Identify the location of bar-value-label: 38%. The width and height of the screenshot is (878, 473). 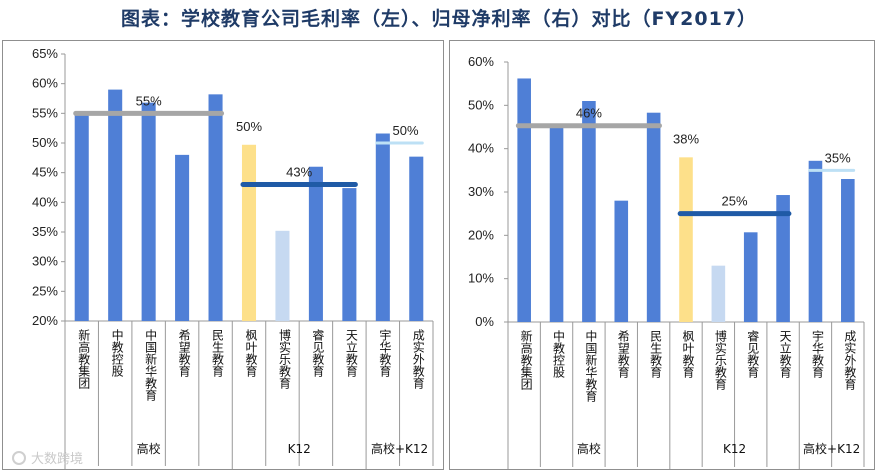
(686, 138).